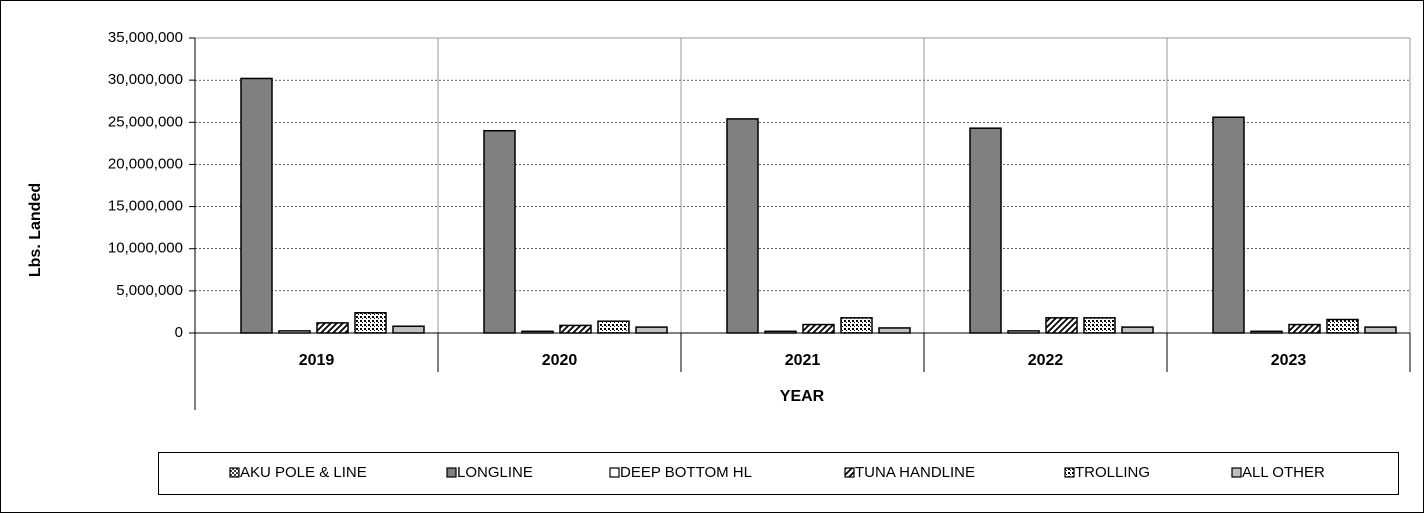 This screenshot has height=518, width=1424. Describe the element at coordinates (778, 473) in the screenshot. I see `legend-box` at that location.